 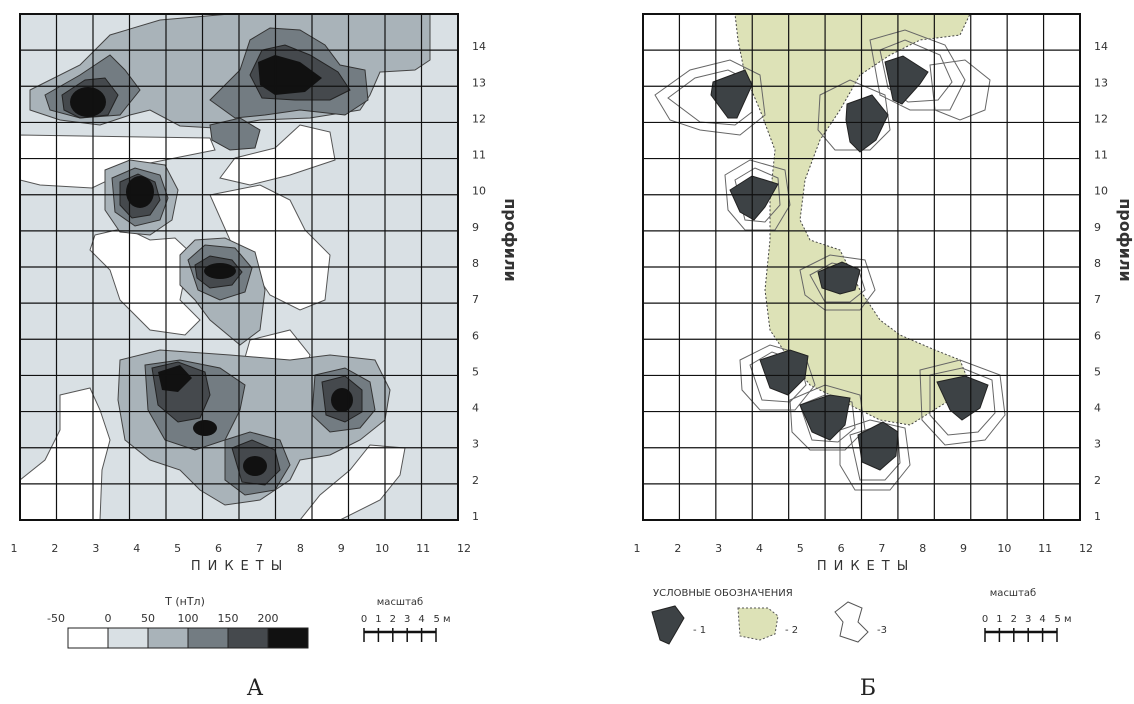 What do you see at coordinates (864, 548) in the screenshot?
I see `panel-b-picket-ticks: 1 2 3 4 5 6 7 8 9 10 11 12` at bounding box center [864, 548].